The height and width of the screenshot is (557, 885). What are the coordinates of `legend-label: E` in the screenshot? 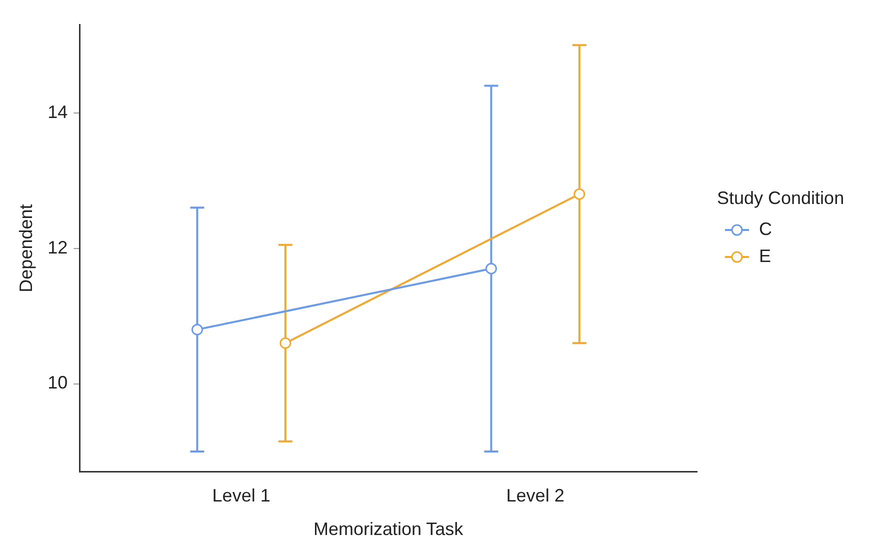 It's located at (765, 256).